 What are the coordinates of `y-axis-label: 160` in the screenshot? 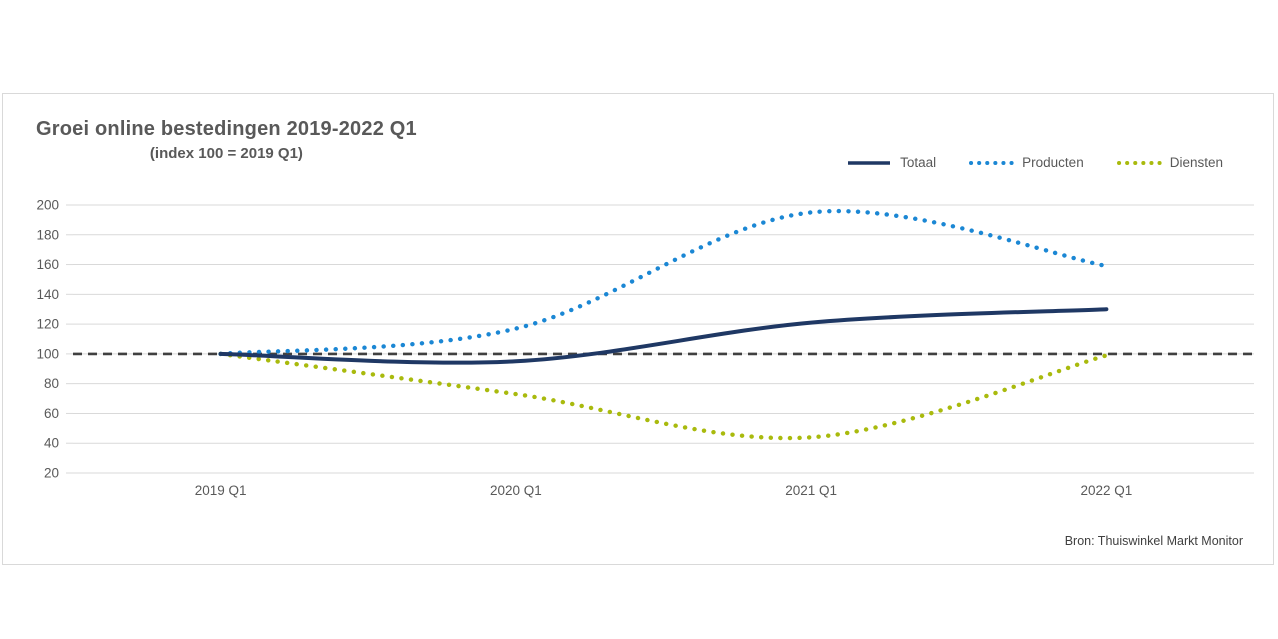 It's located at (47, 264).